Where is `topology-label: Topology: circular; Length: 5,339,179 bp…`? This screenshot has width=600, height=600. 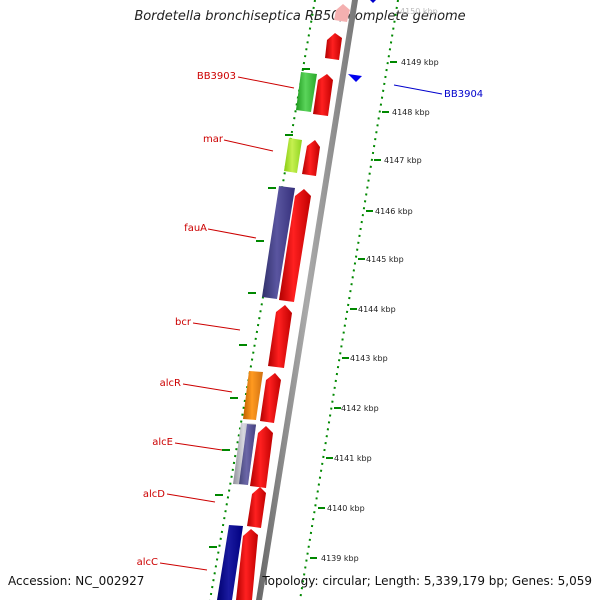
topology-label: Topology: circular; Length: 5,339,179 bp… is located at coordinates (427, 581).